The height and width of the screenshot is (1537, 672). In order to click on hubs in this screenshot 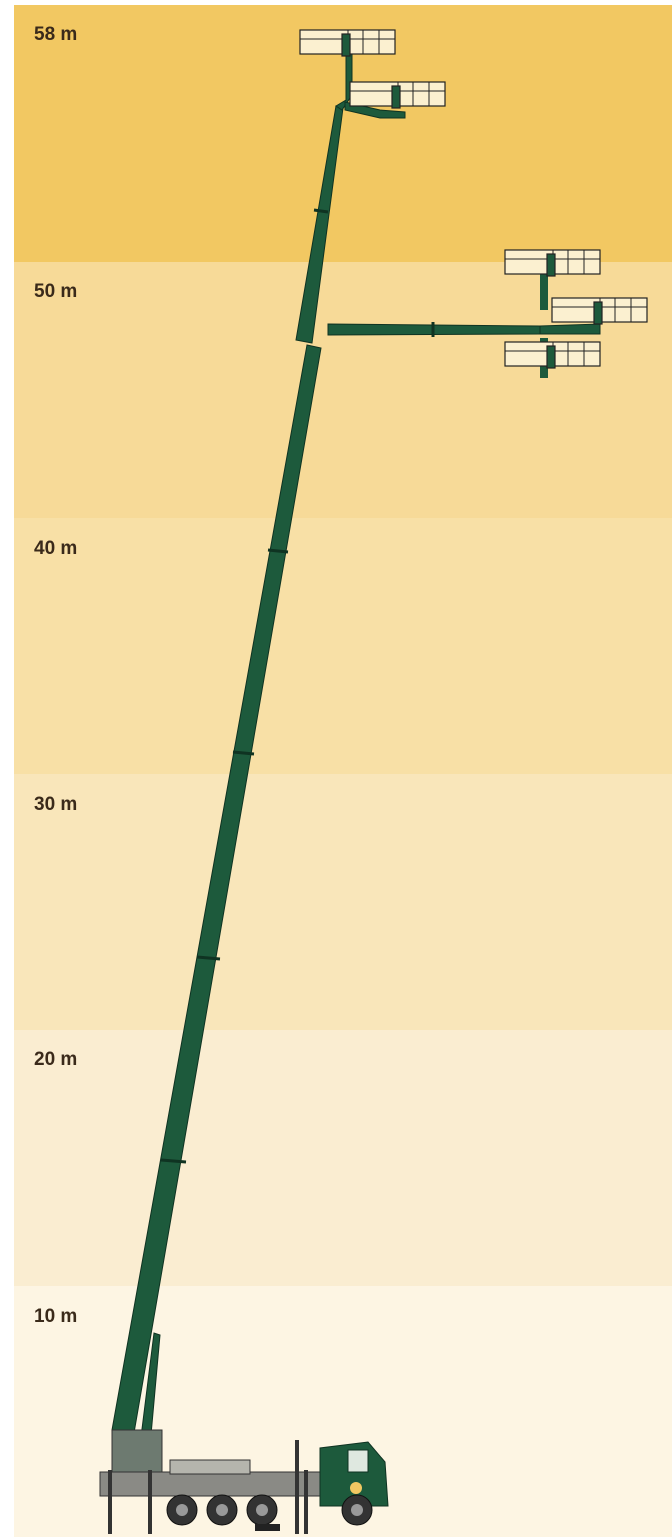, I will do `click(269, 1510)`.